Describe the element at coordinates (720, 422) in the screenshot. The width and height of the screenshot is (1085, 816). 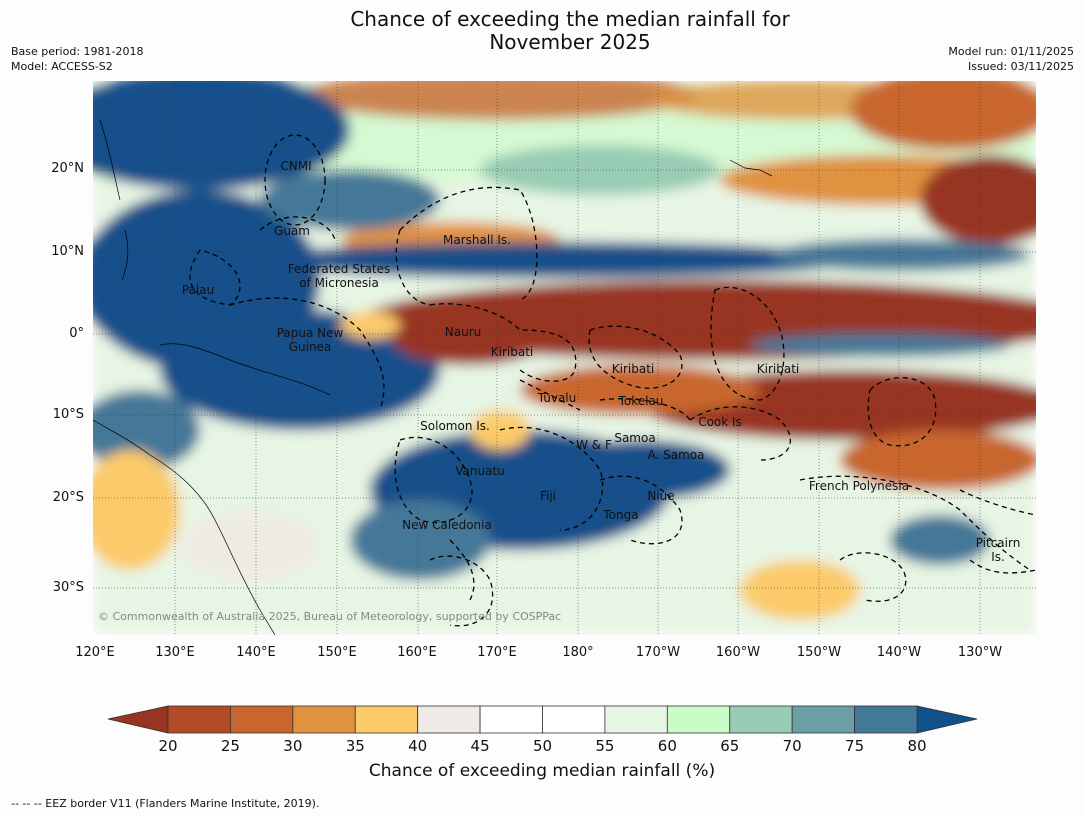
I see `place-label-cook-islands: Cook Is` at that location.